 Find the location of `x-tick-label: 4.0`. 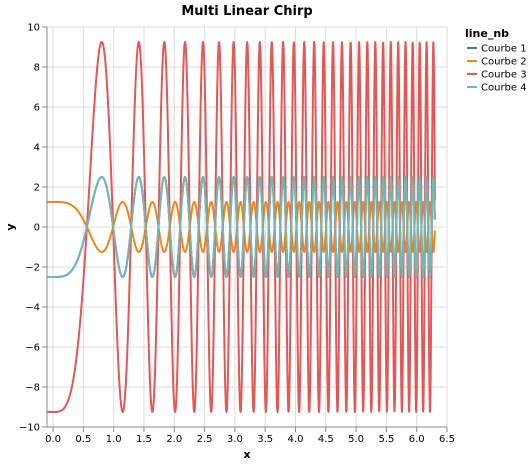

x-tick-label: 4.0 is located at coordinates (296, 439).